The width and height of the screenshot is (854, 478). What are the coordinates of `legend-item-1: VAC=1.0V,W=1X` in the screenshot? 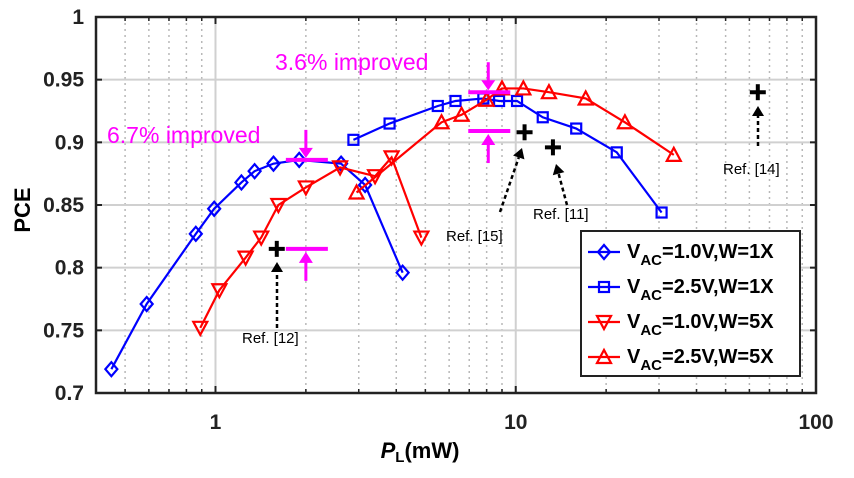 It's located at (681, 255).